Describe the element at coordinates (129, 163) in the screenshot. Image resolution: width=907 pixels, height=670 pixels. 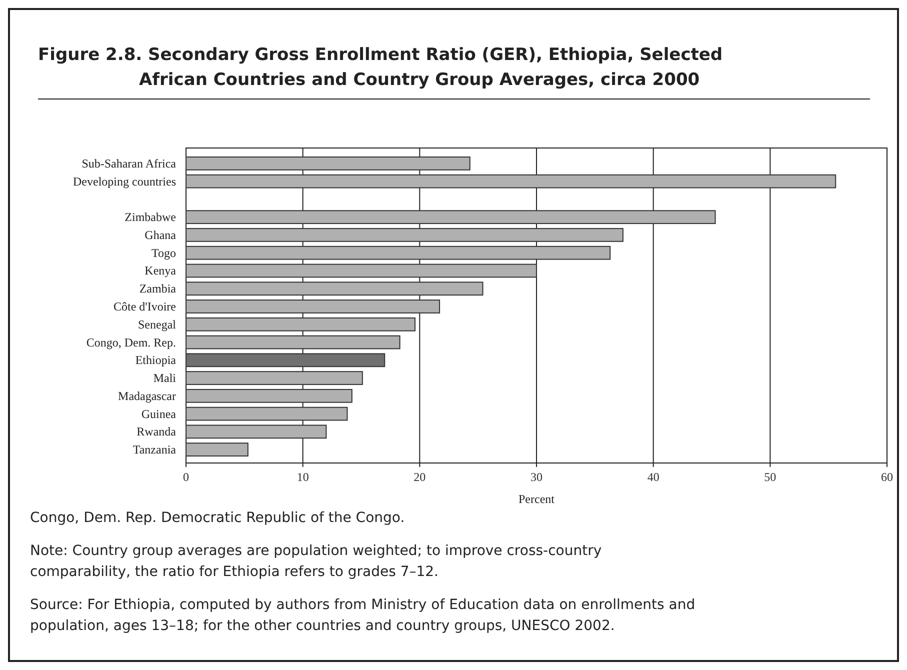
I see `y-tick-label: Sub-Saharan Africa` at that location.